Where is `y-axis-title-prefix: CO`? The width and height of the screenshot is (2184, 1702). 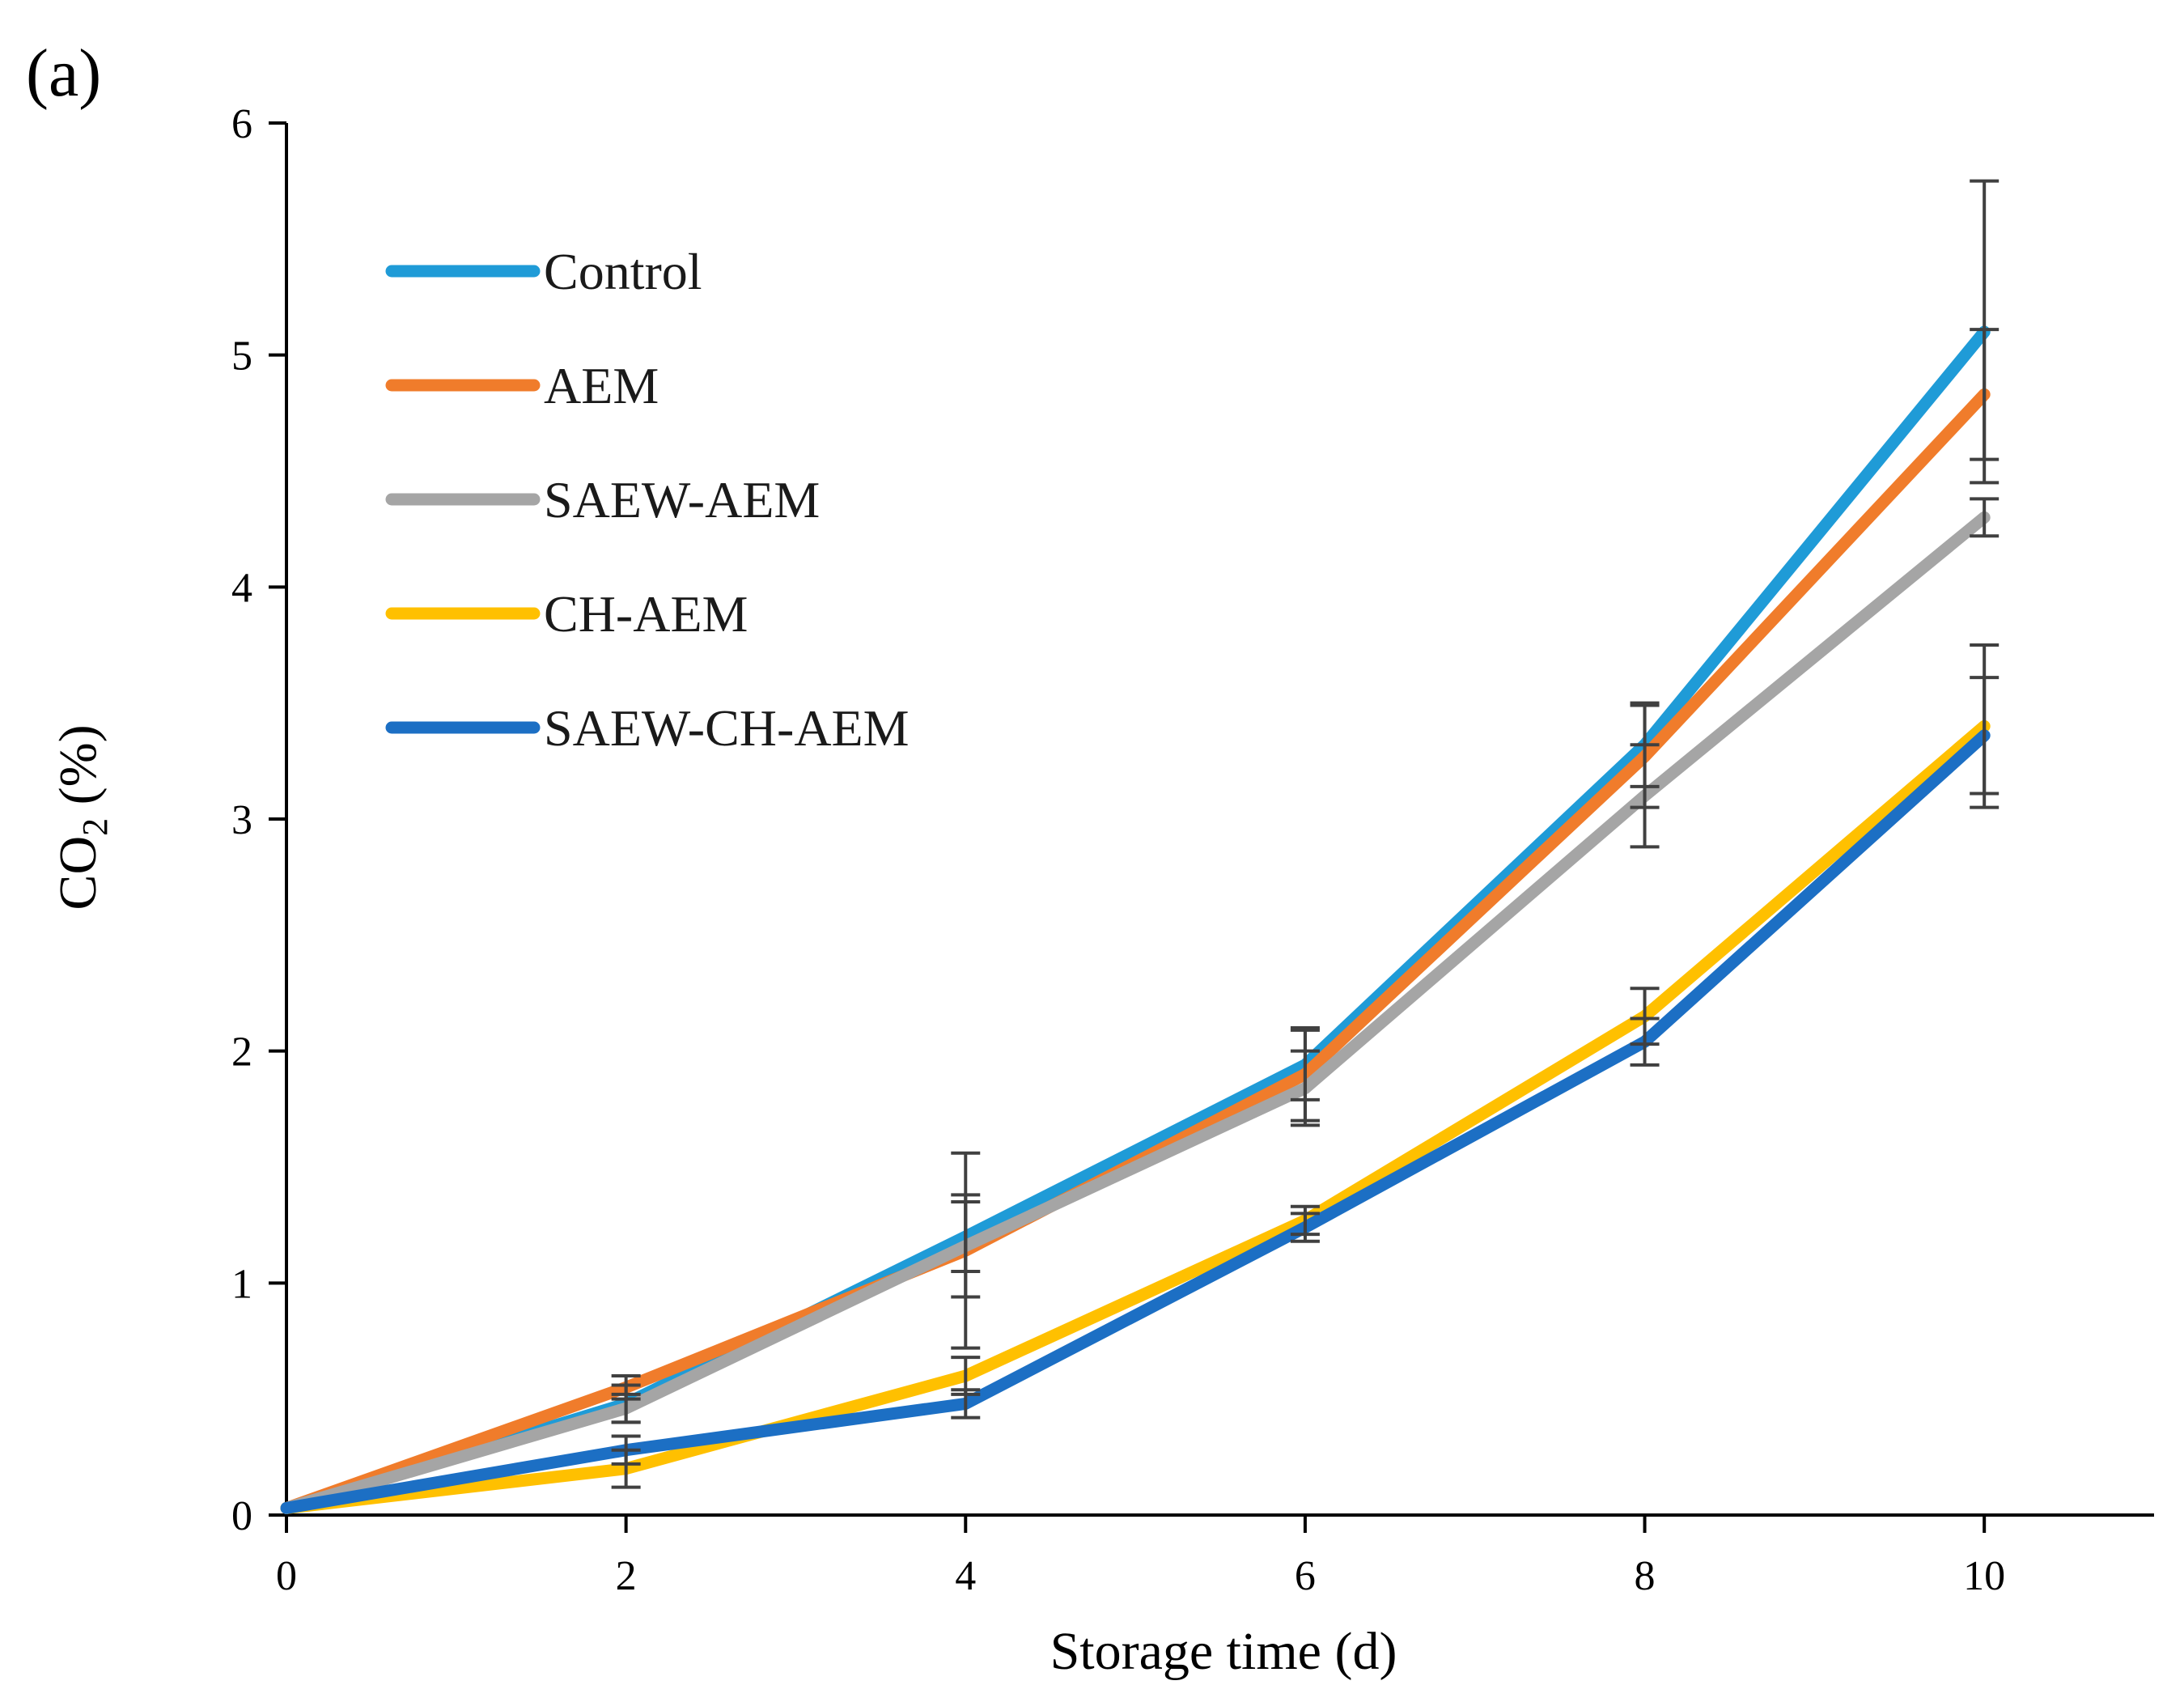
y-axis-title-prefix: CO is located at coordinates (78, 873).